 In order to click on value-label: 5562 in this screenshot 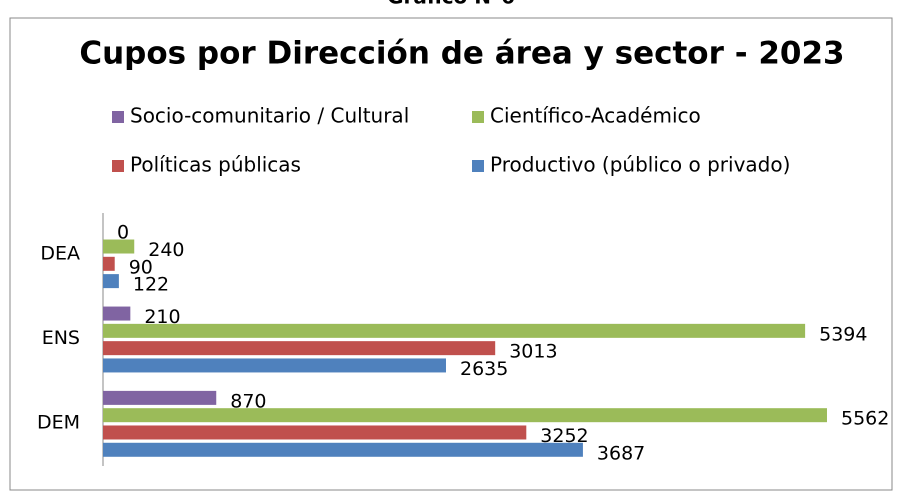, I will do `click(865, 419)`.